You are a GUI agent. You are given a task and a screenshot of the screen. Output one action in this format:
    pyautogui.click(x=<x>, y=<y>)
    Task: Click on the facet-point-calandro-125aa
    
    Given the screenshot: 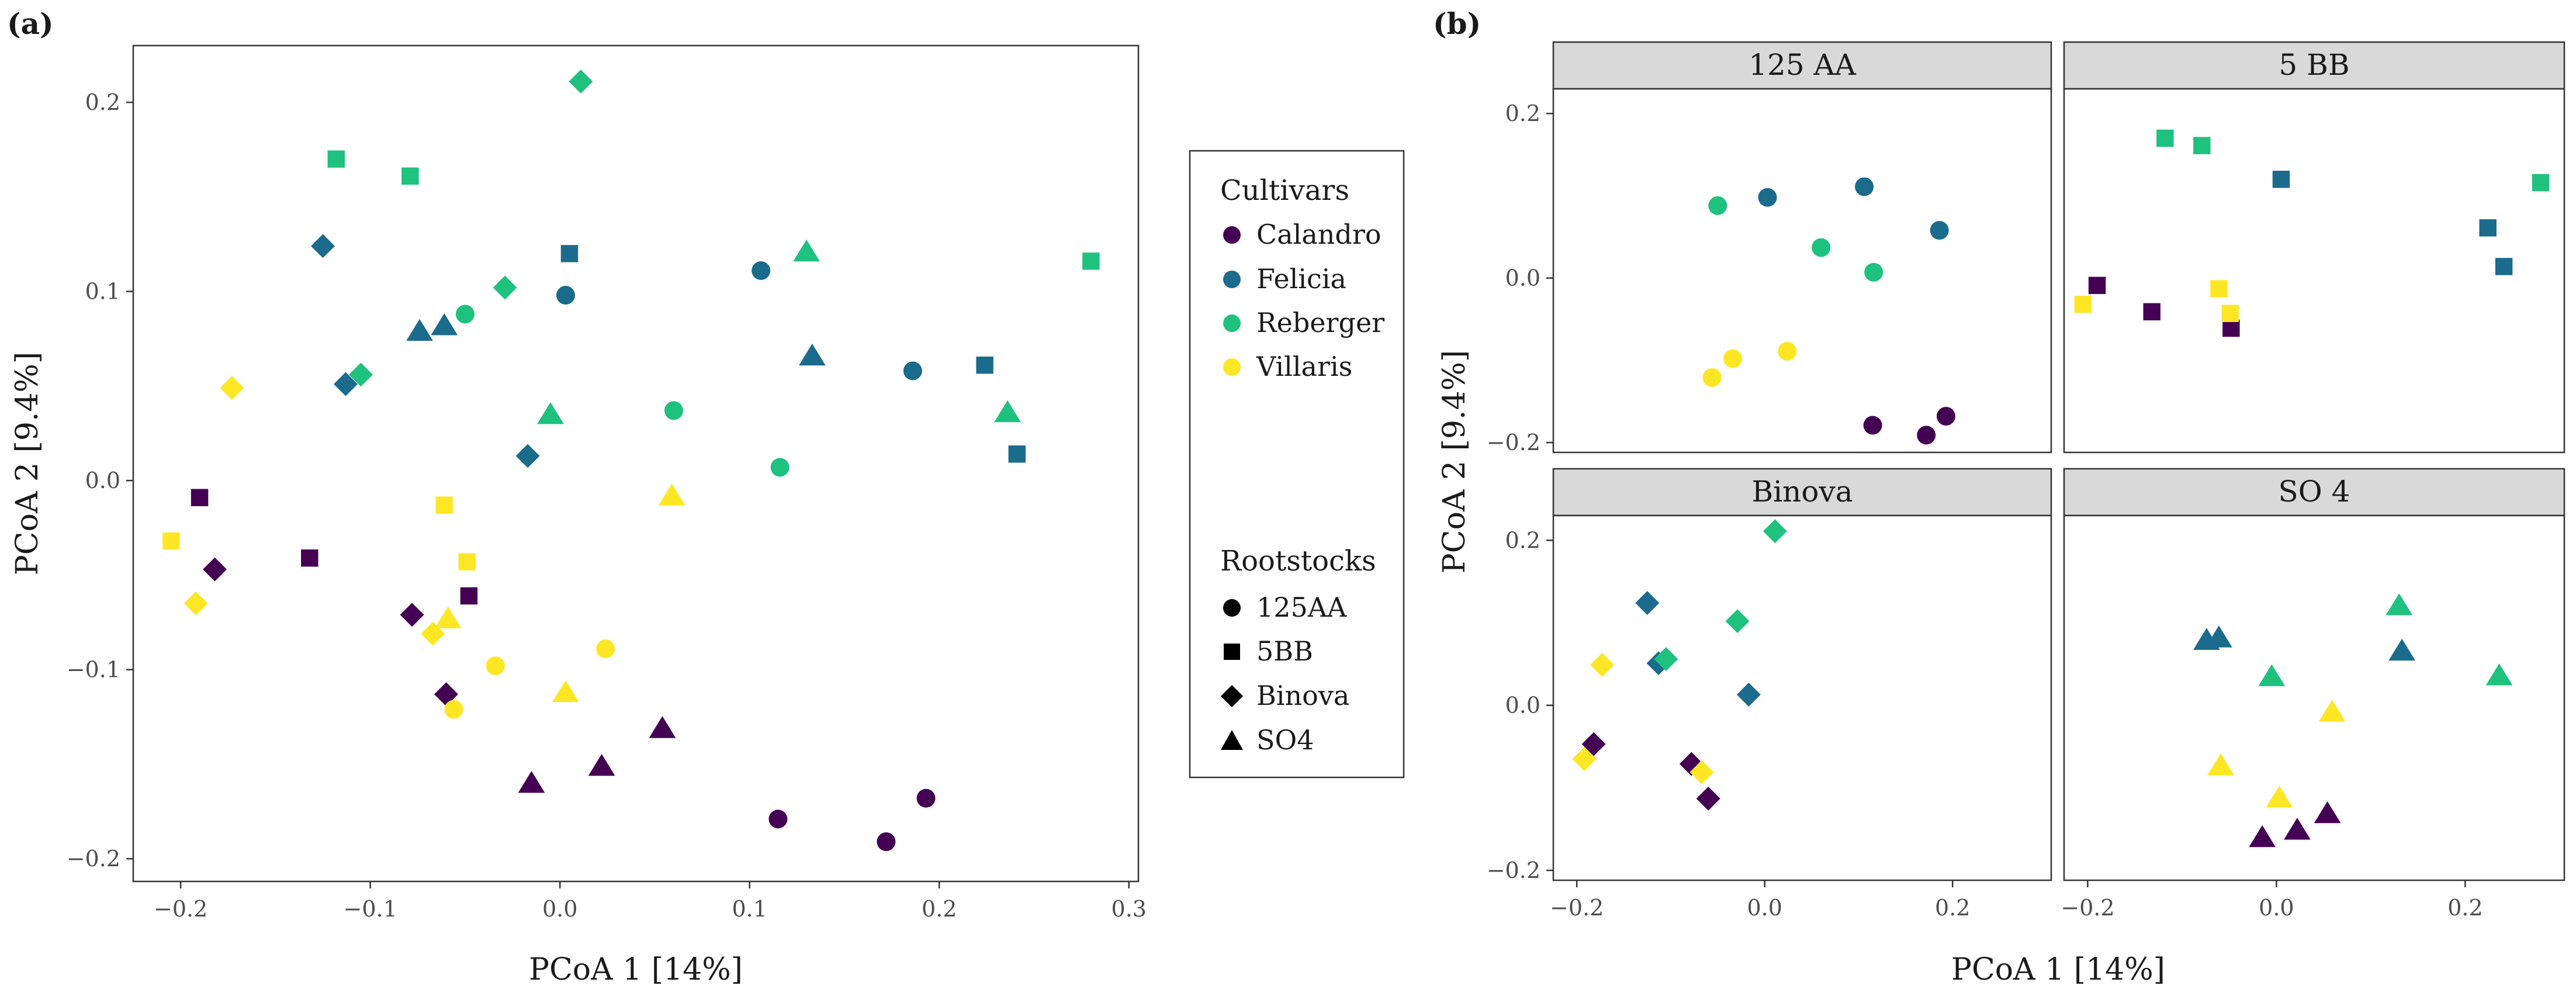 What is the action you would take?
    pyautogui.click(x=1872, y=425)
    